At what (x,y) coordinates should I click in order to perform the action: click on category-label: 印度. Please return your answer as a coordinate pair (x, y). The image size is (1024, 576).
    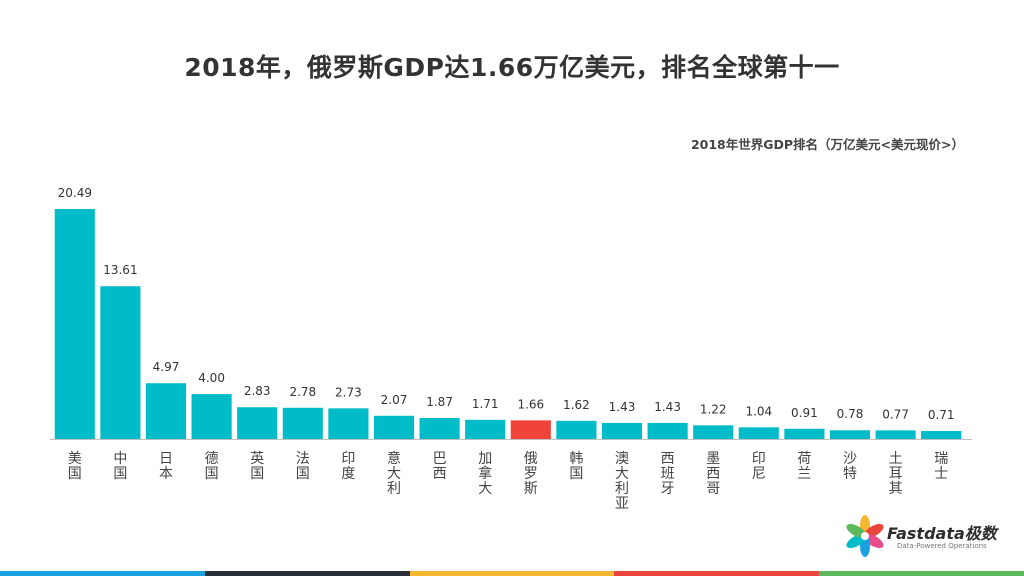
    Looking at the image, I should click on (348, 466).